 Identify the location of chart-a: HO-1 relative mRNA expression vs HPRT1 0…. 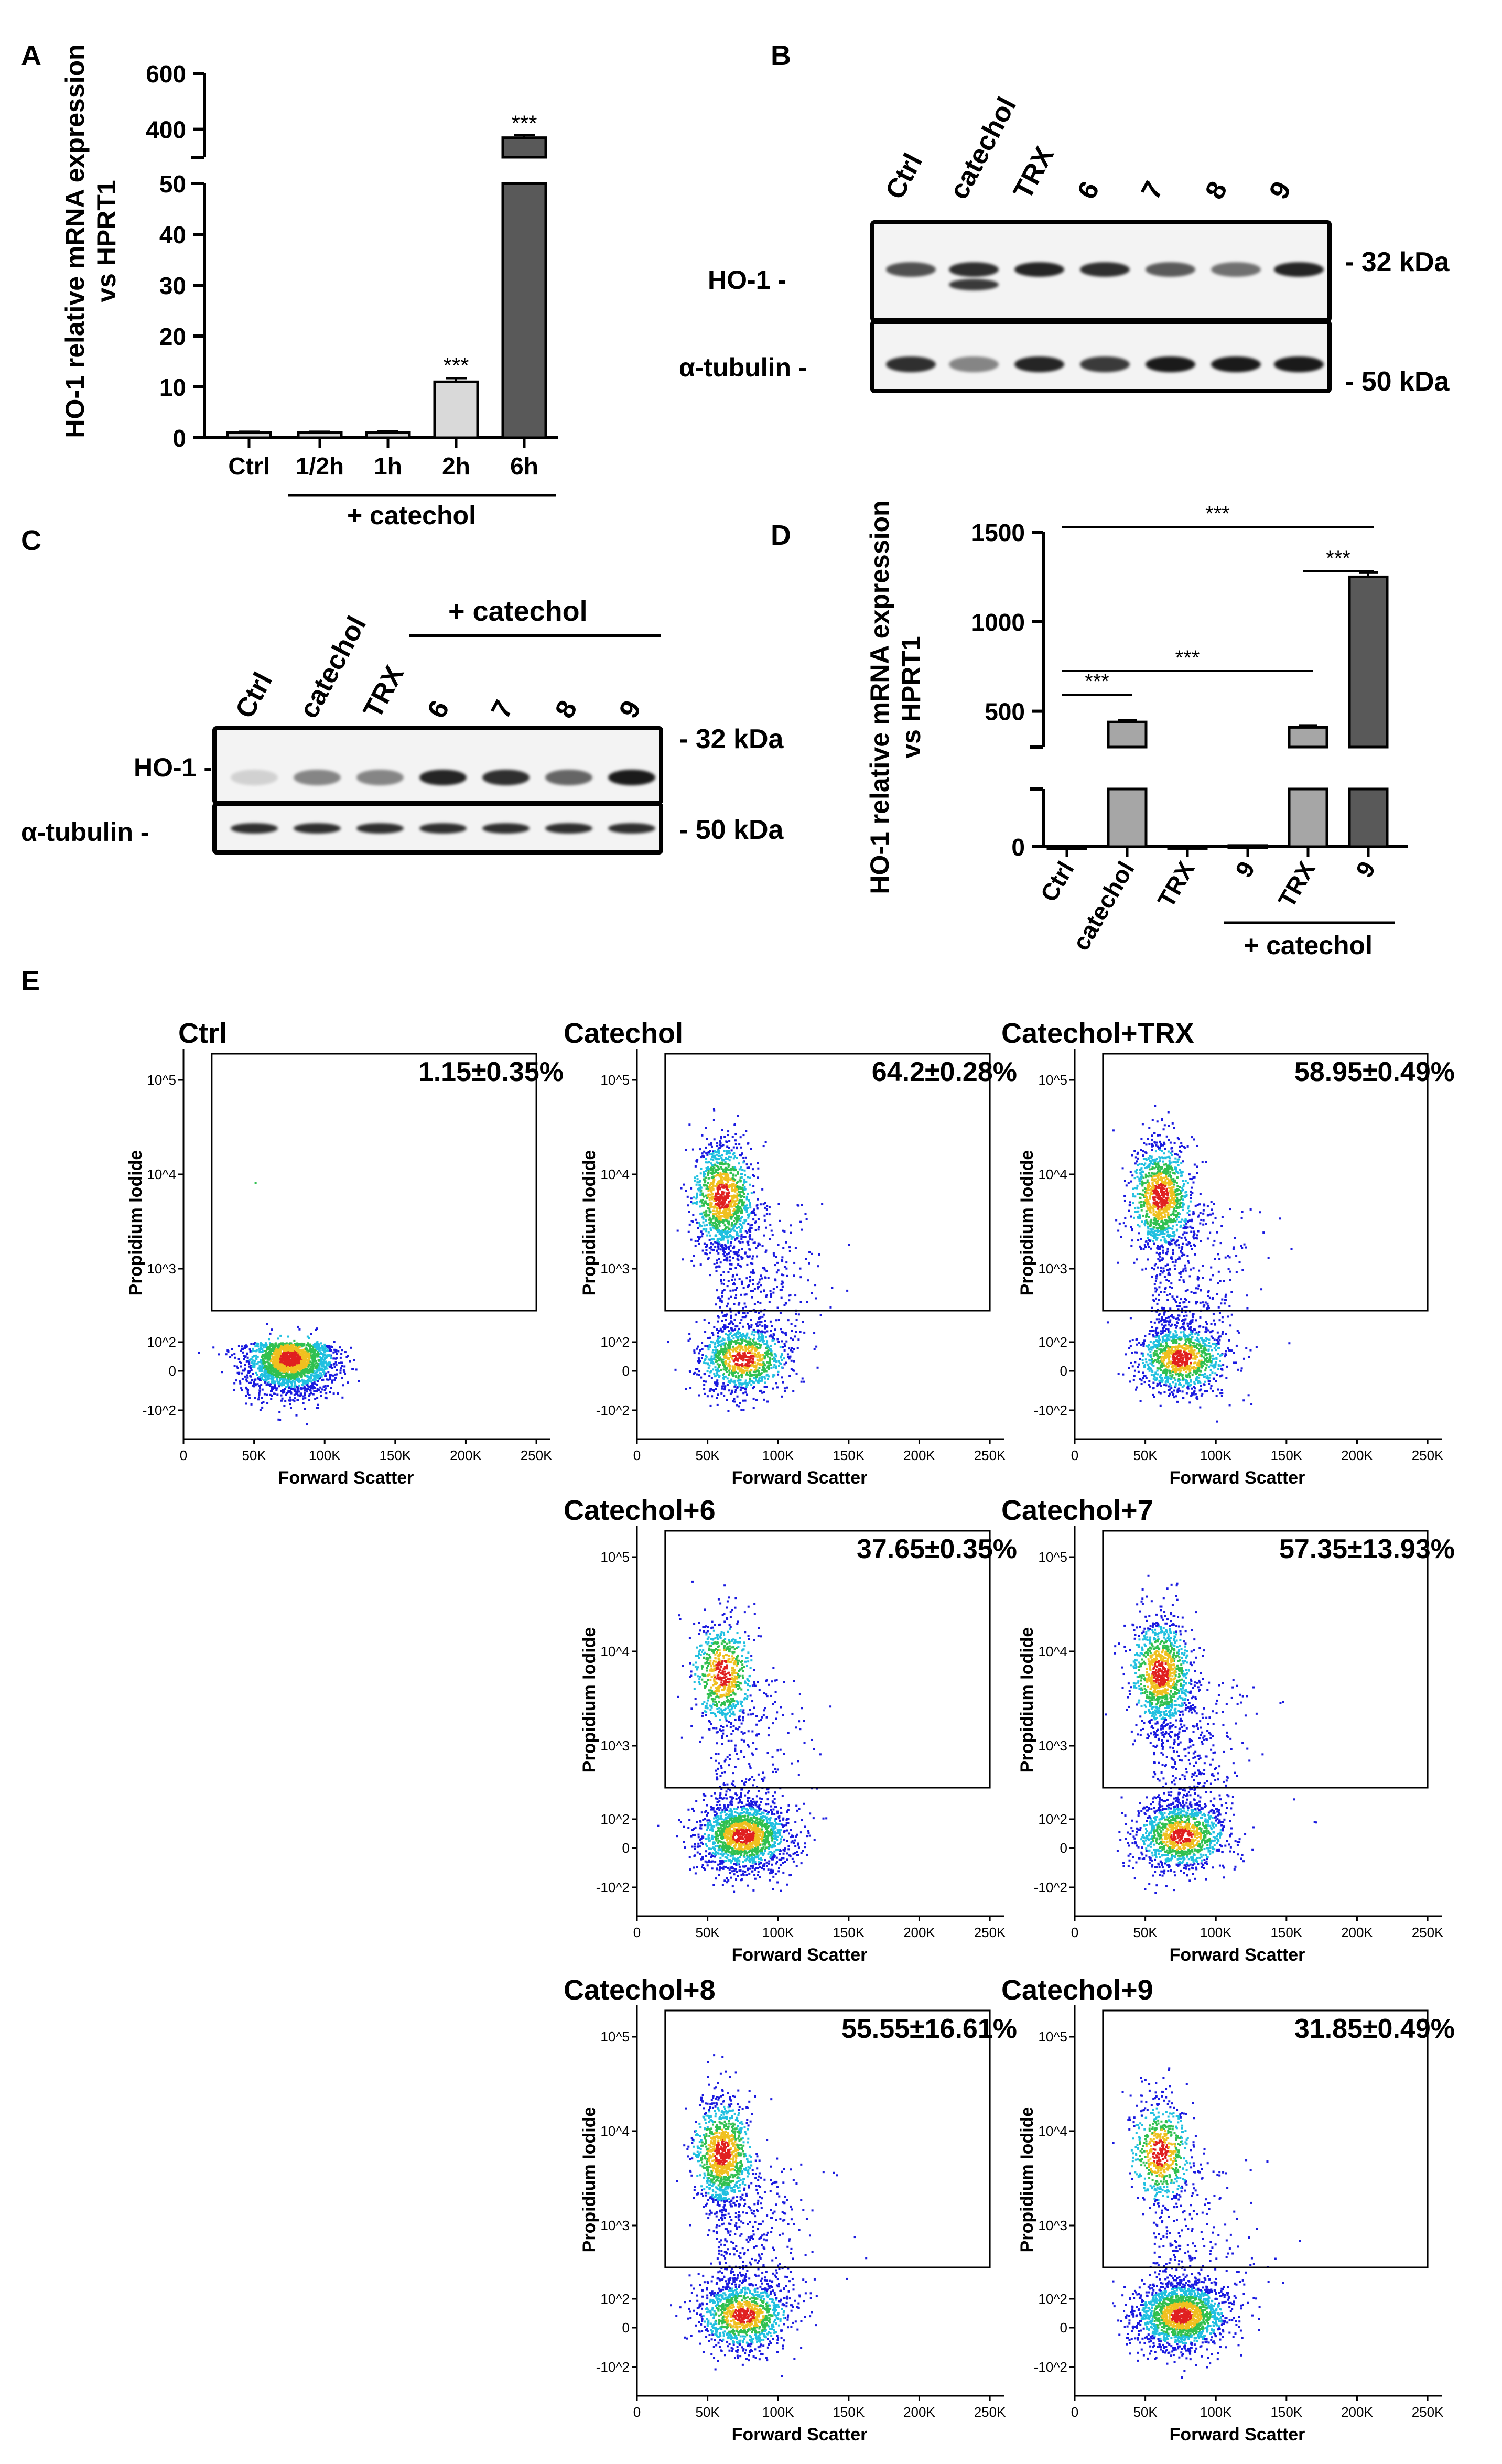
(314, 267).